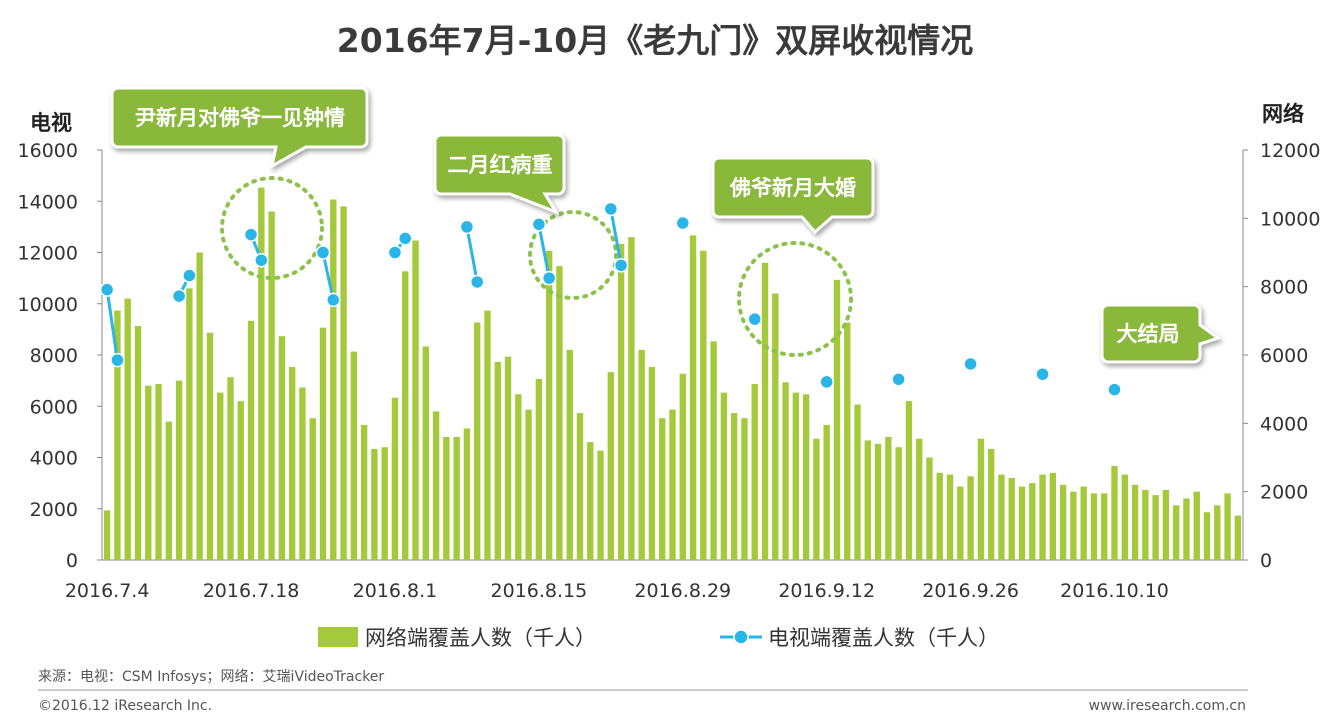 The image size is (1335, 726). What do you see at coordinates (539, 591) in the screenshot?
I see `x-tick-label: 2016.8.15` at bounding box center [539, 591].